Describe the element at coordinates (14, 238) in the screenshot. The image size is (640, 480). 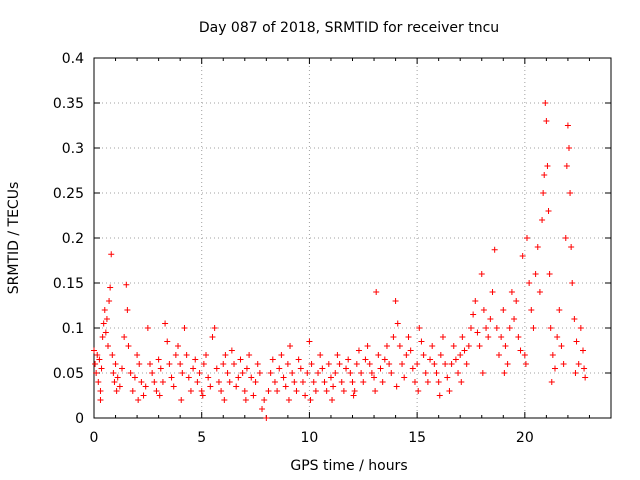
I see `y-axis-label: SRMTID / TECUs` at that location.